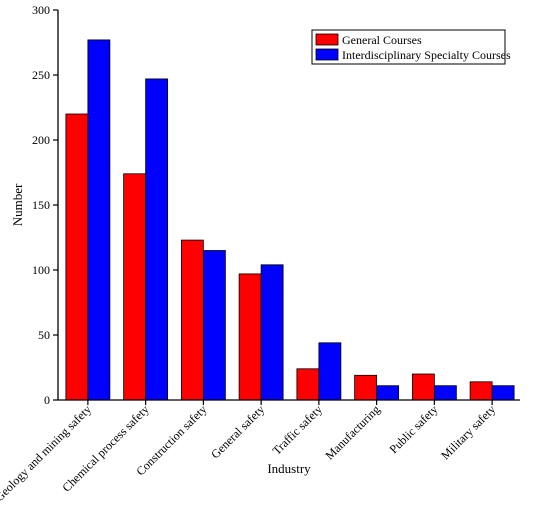  What do you see at coordinates (41, 270) in the screenshot?
I see `y-tick-label: 100` at bounding box center [41, 270].